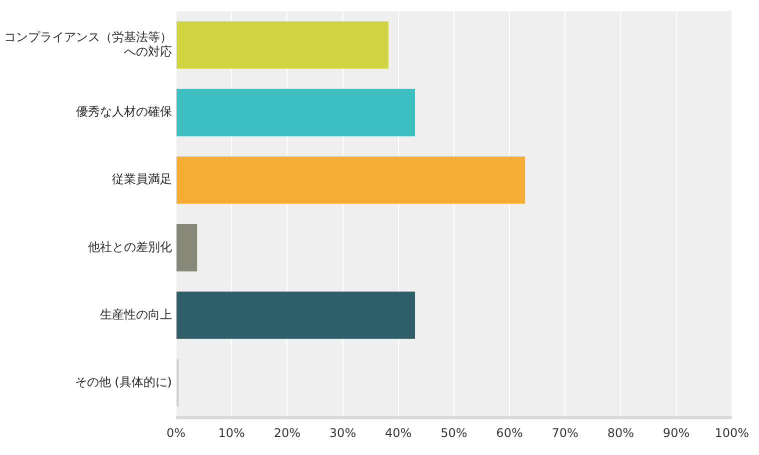 This screenshot has width=759, height=455. What do you see at coordinates (287, 433) in the screenshot?
I see `x-tick-label: 20%` at bounding box center [287, 433].